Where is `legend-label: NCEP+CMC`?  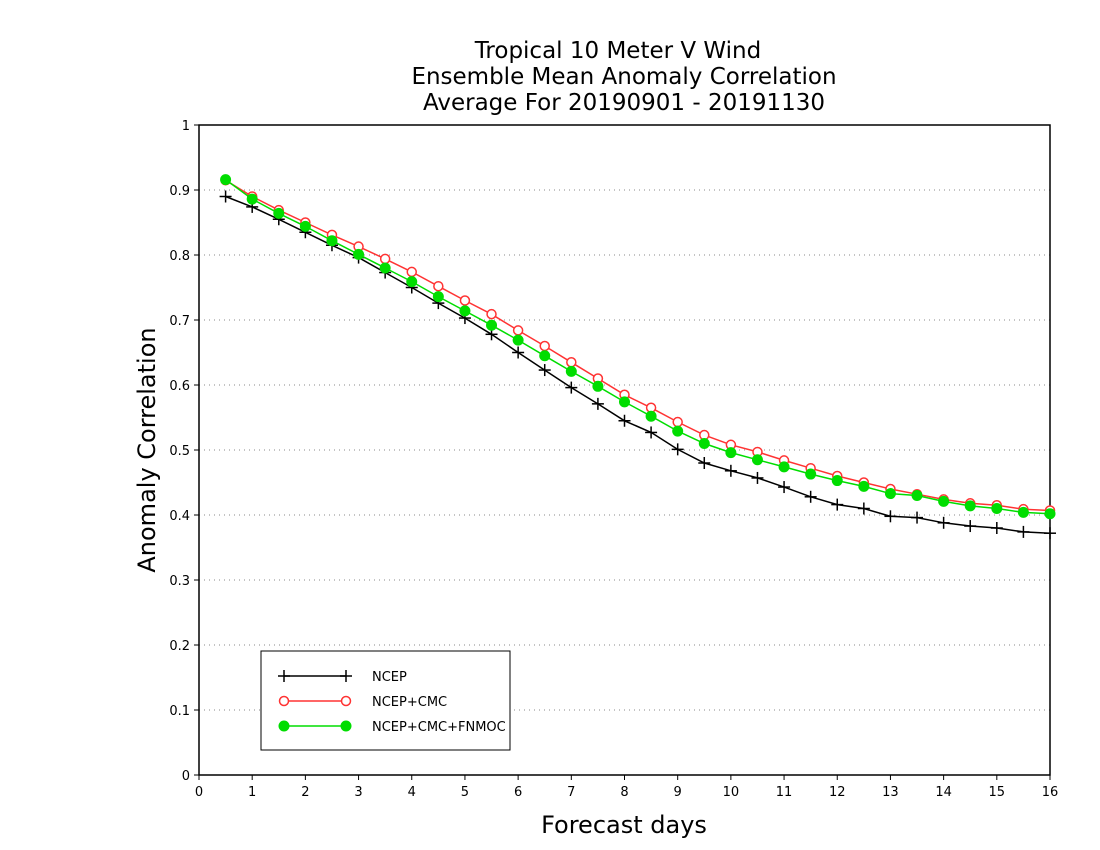 legend-label: NCEP+CMC is located at coordinates (409, 702).